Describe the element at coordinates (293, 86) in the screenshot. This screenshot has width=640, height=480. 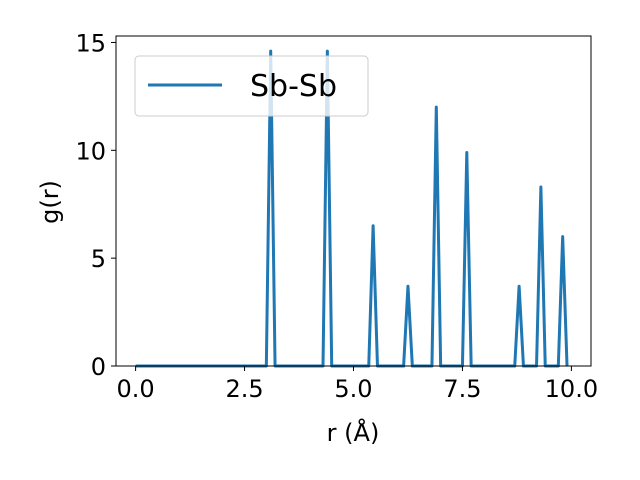
I see `legend-label-sb-sb: Sb-Sb` at that location.